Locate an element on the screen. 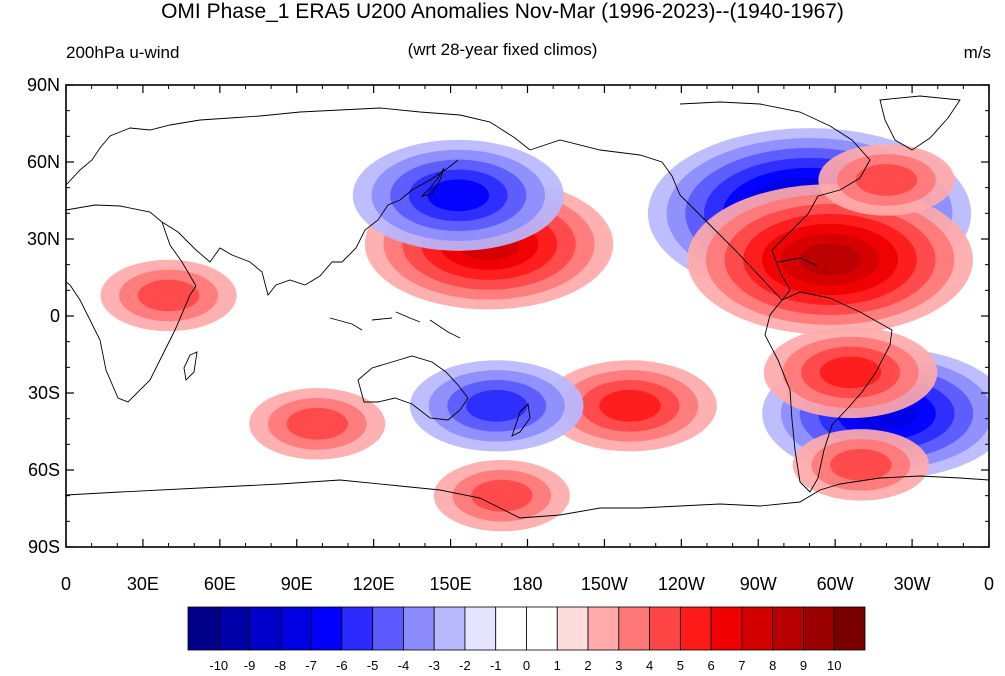 The width and height of the screenshot is (1005, 676). y-tick-label: 30S is located at coordinates (44, 393).